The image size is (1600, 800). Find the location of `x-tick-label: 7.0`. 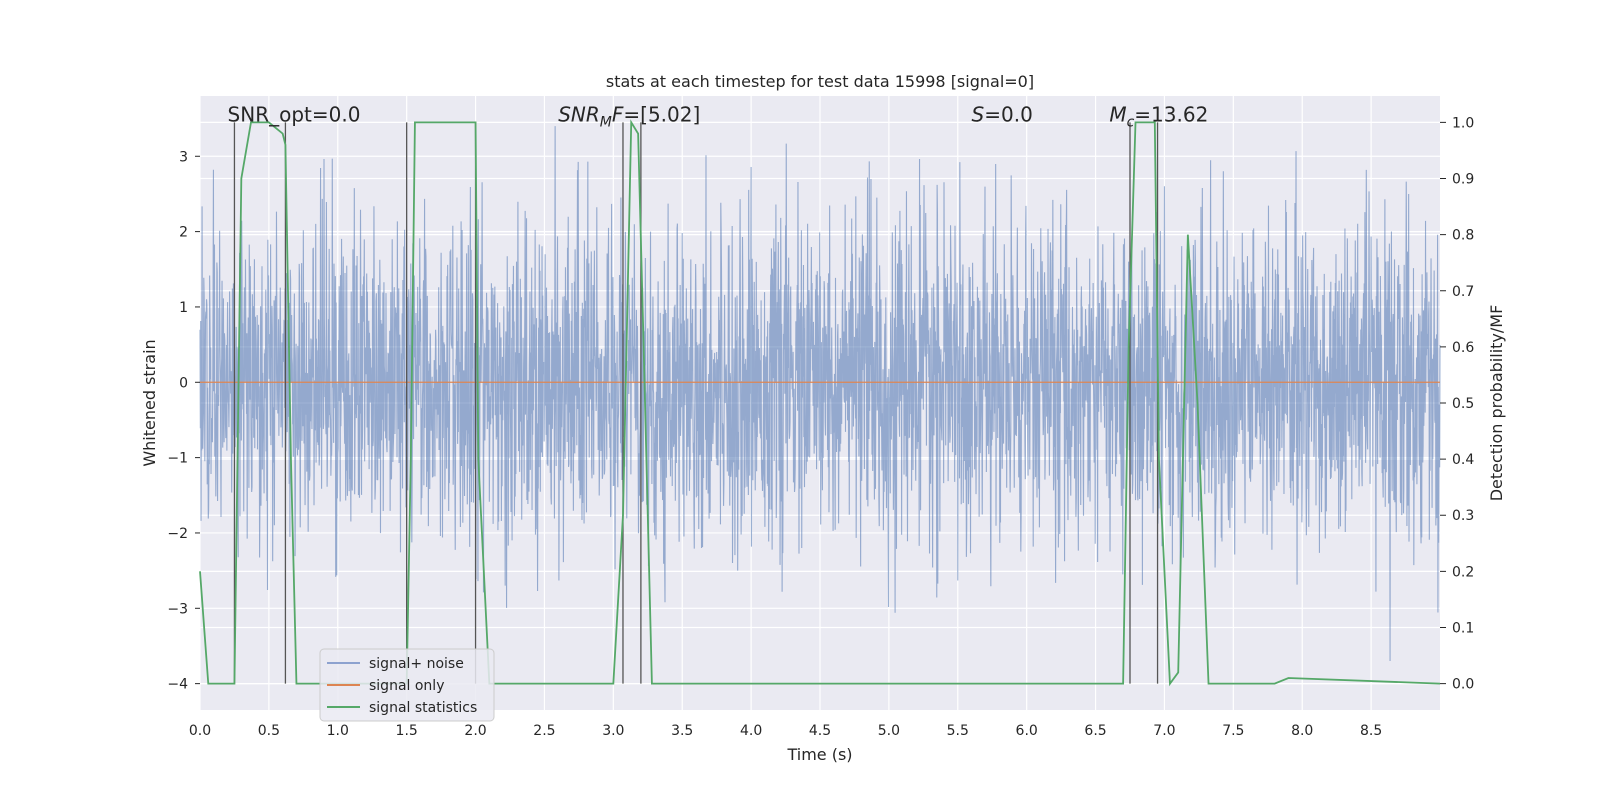

x-tick-label: 7.0 is located at coordinates (1164, 731).